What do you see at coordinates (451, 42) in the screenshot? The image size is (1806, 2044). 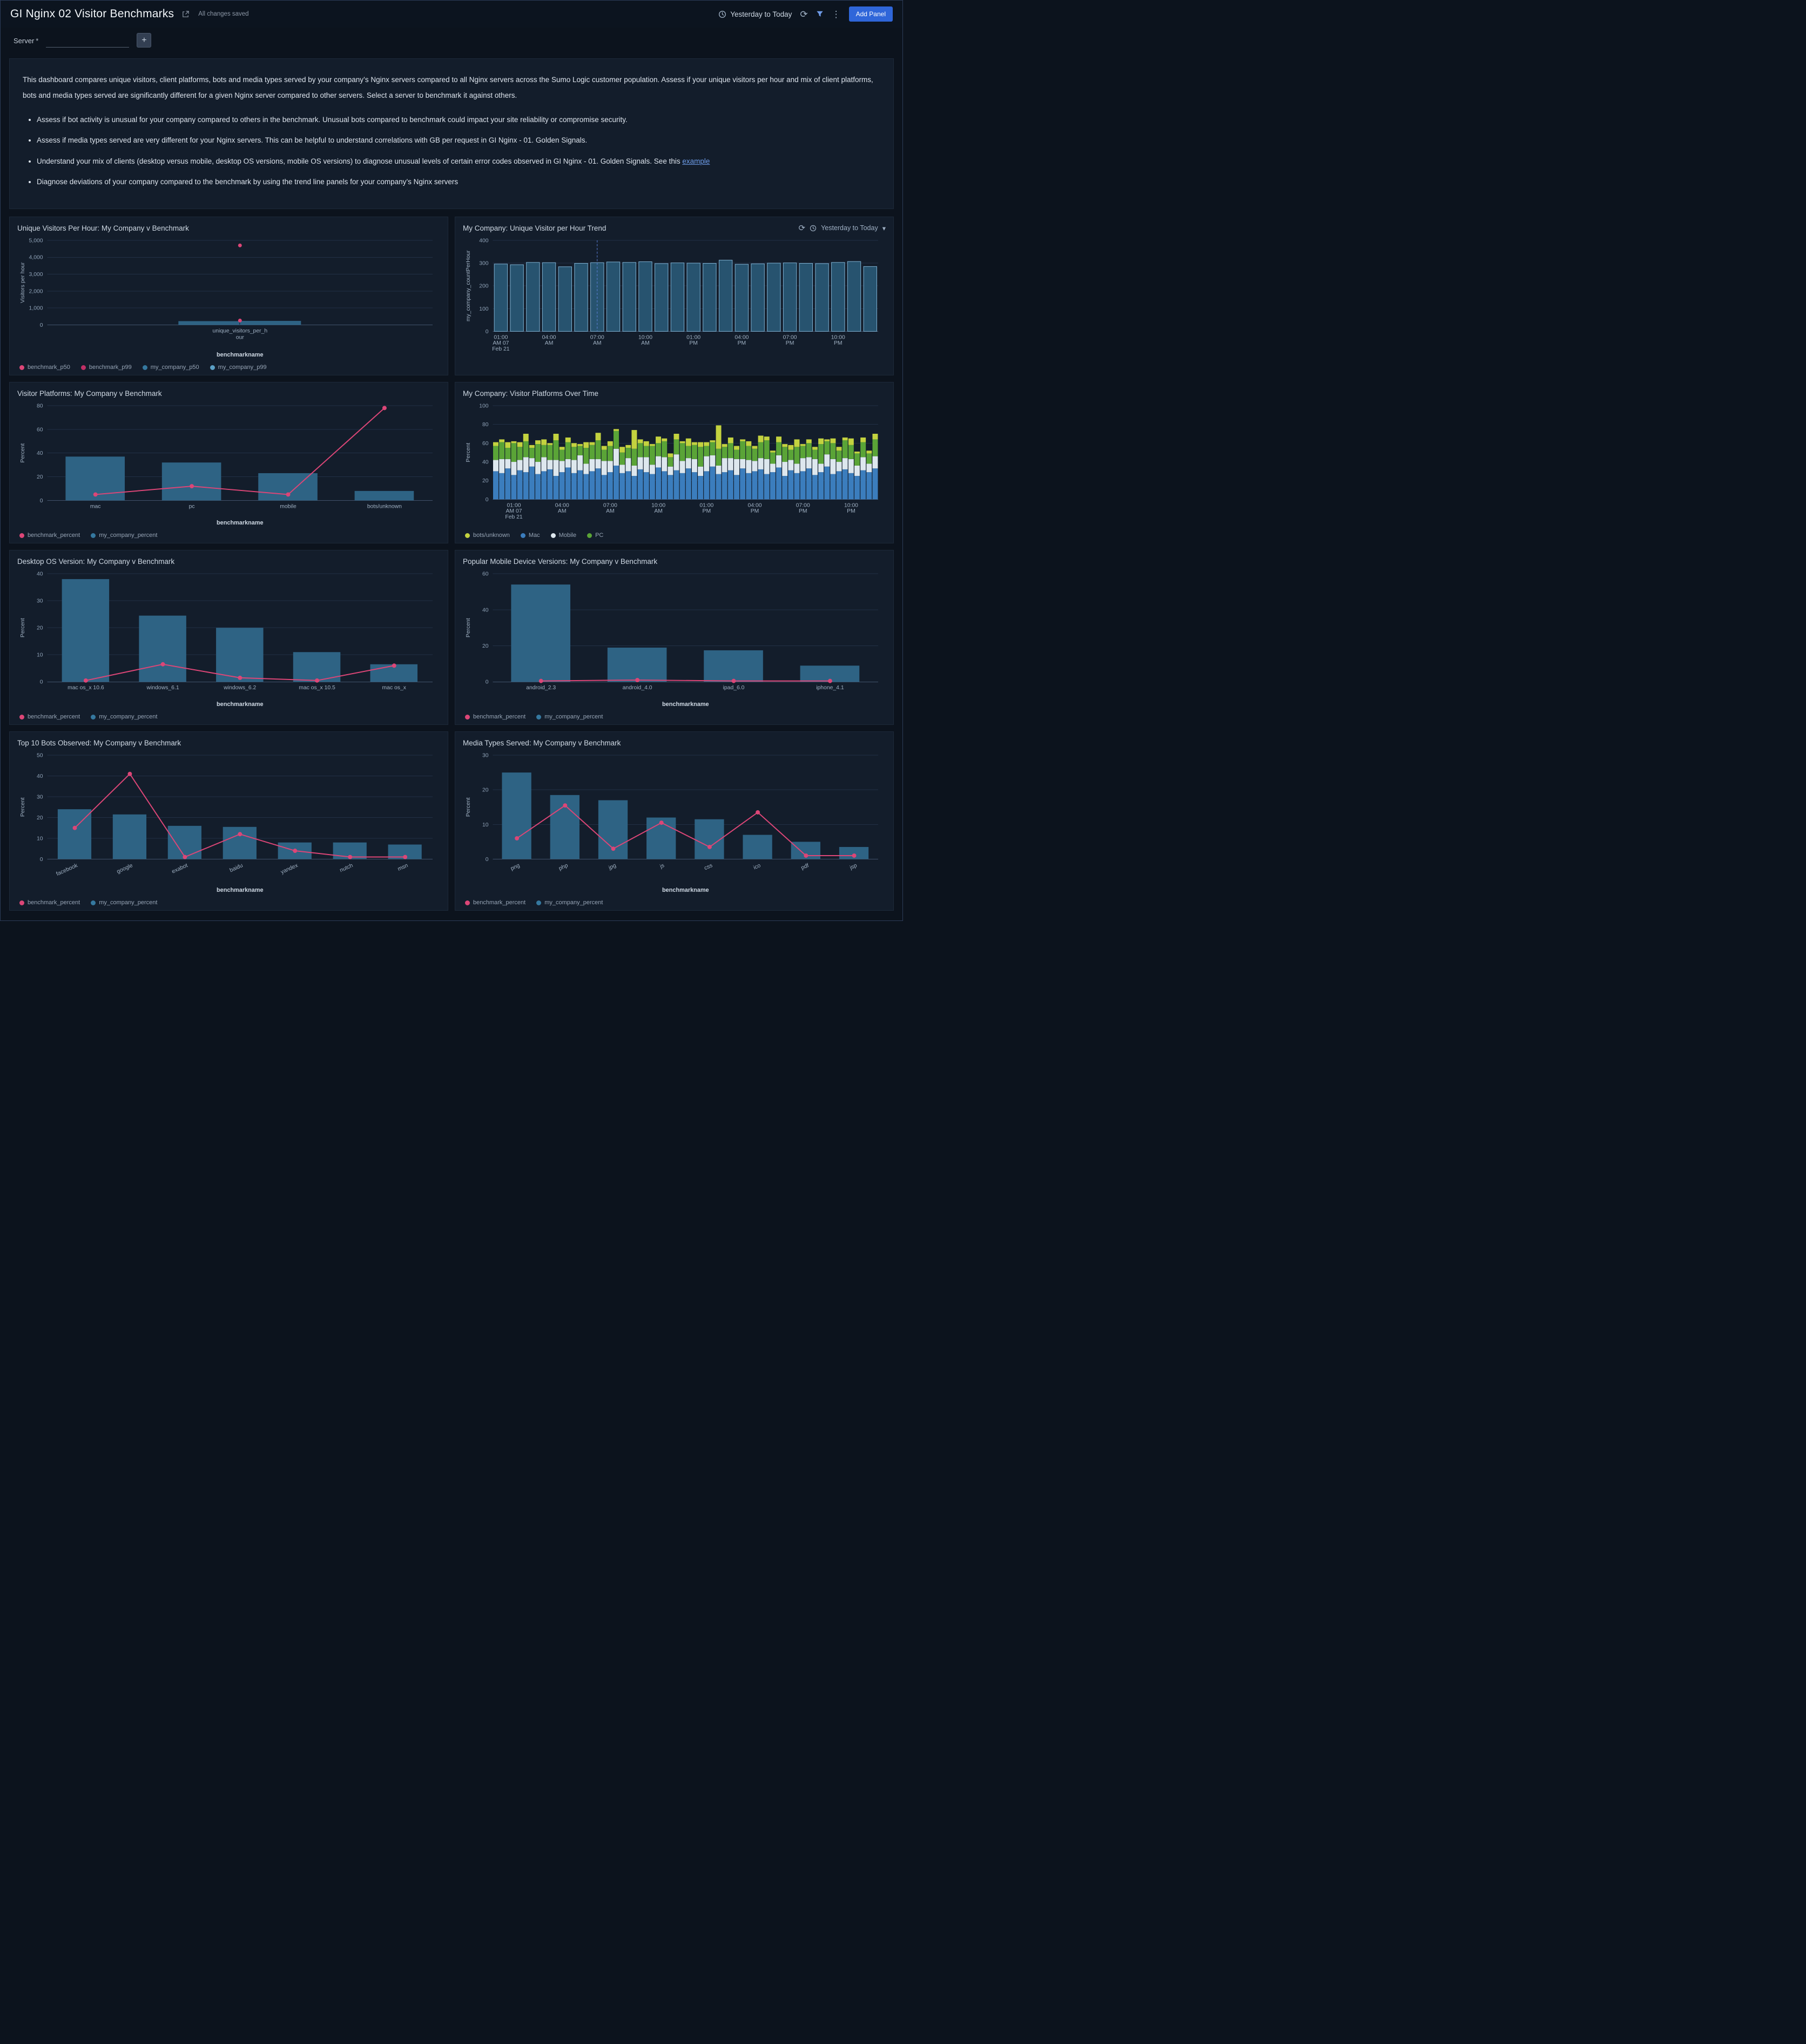 I see `filter-row: Server * +` at bounding box center [451, 42].